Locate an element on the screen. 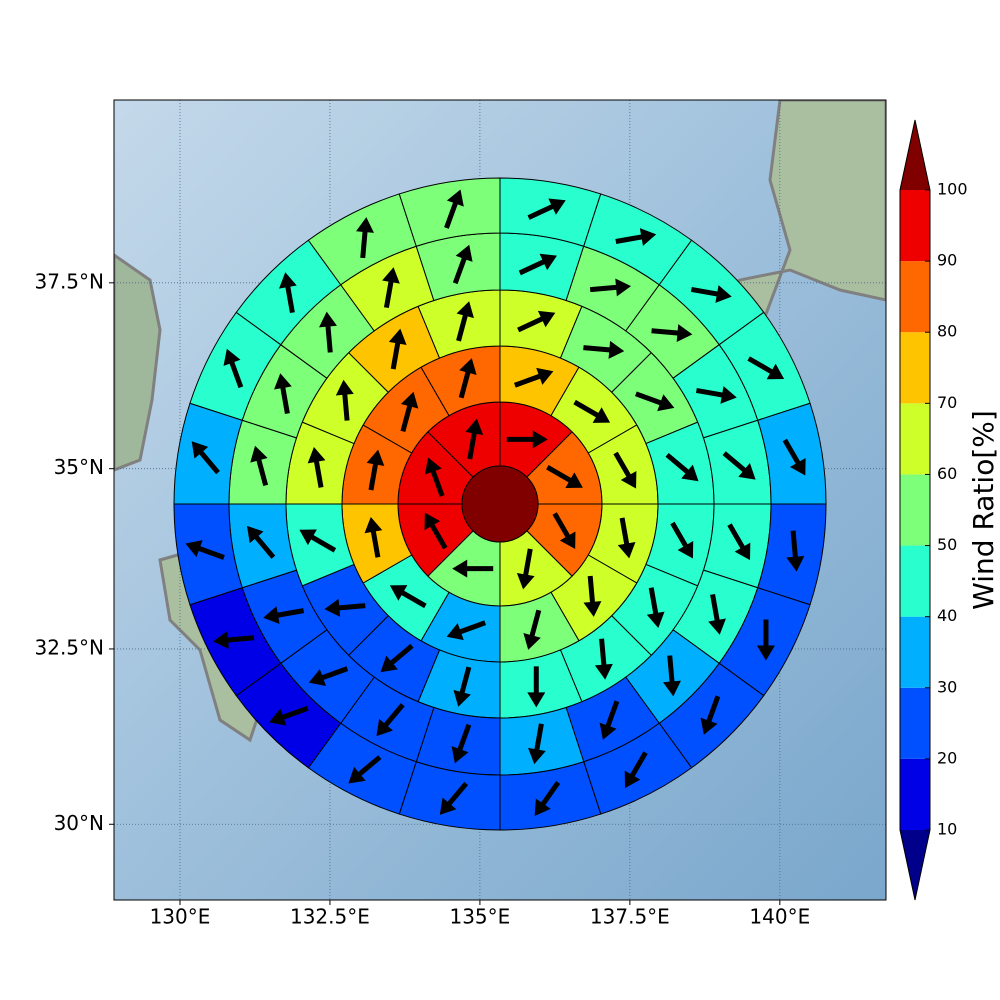  colorbar-tick-label: 80 is located at coordinates (947, 331).